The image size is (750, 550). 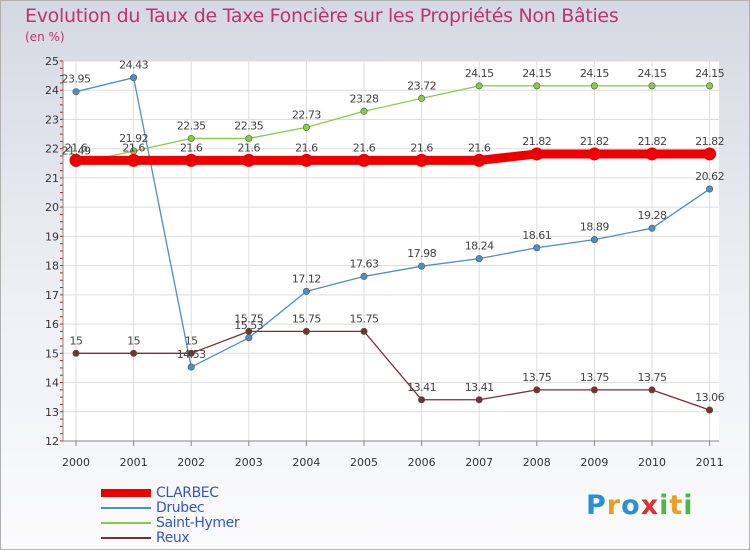 What do you see at coordinates (52, 412) in the screenshot?
I see `y-tick-label: 13` at bounding box center [52, 412].